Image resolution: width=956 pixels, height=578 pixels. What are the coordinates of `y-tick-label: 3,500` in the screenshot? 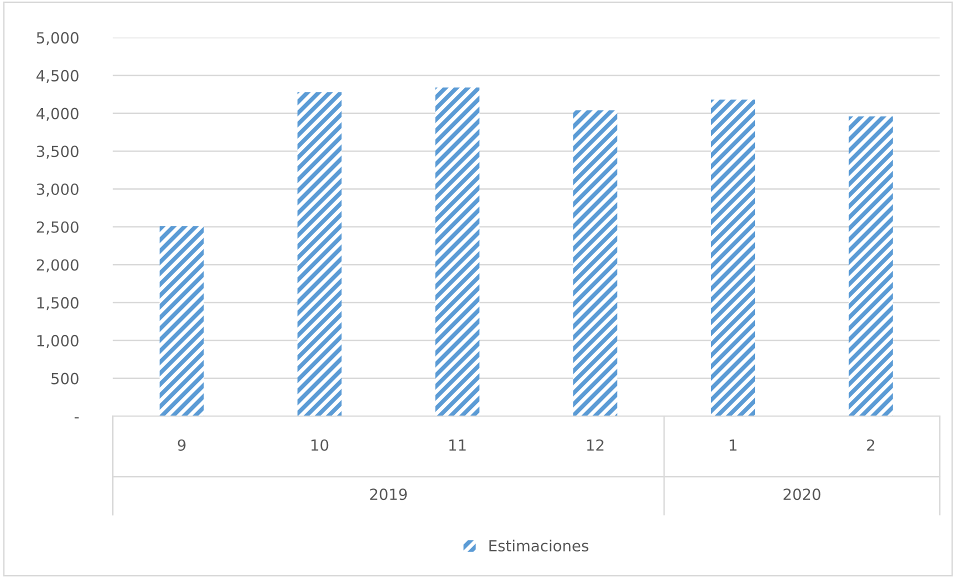 It's located at (57, 152).